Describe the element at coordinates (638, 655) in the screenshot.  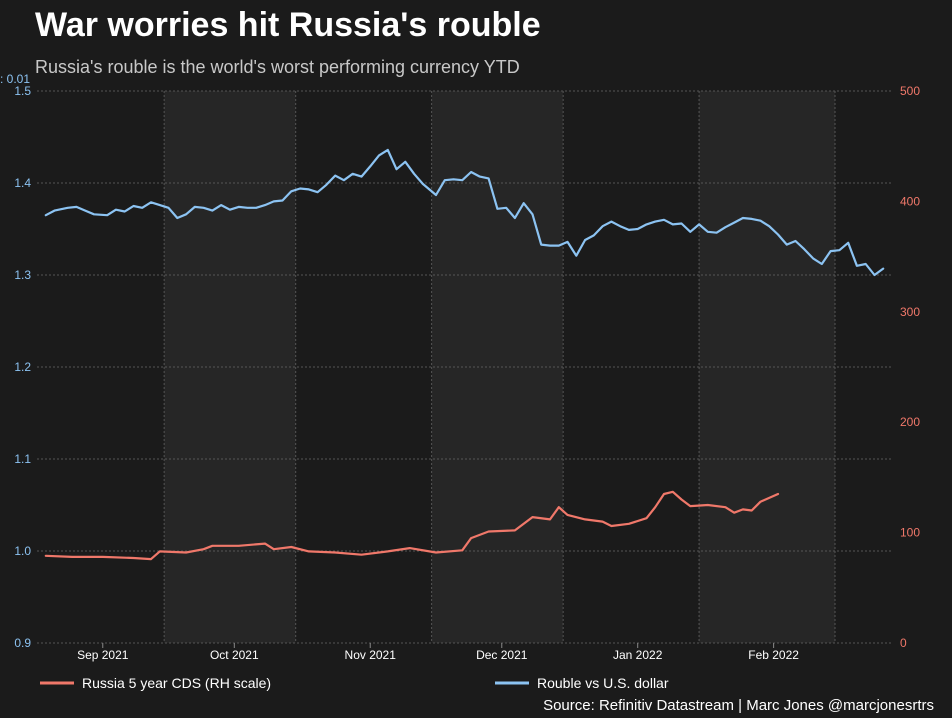
I see `x-tick-label: Jan 2022` at that location.